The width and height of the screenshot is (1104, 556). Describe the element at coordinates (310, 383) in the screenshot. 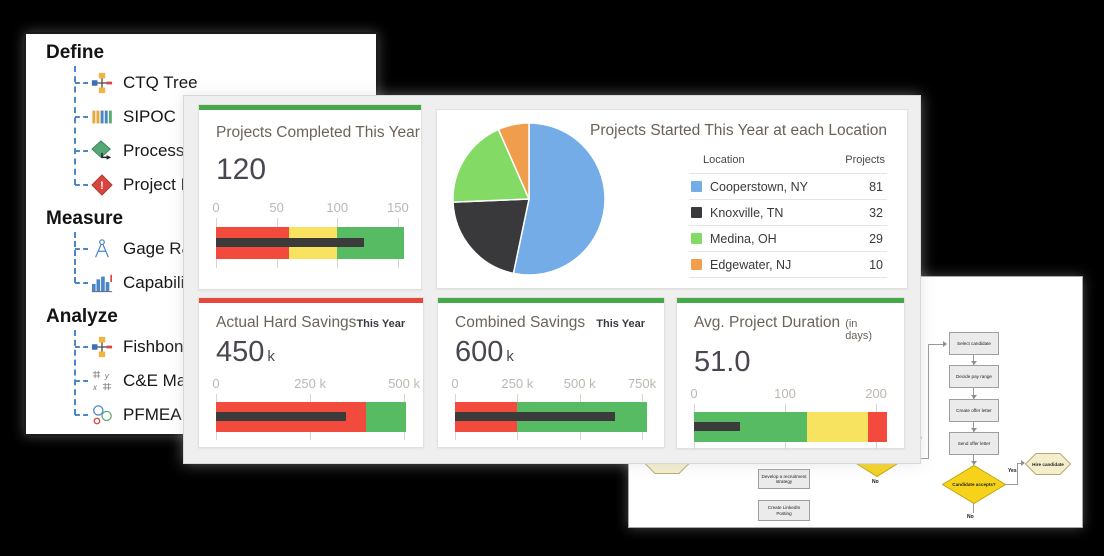

I see `axis-tick-label: 250 k` at that location.